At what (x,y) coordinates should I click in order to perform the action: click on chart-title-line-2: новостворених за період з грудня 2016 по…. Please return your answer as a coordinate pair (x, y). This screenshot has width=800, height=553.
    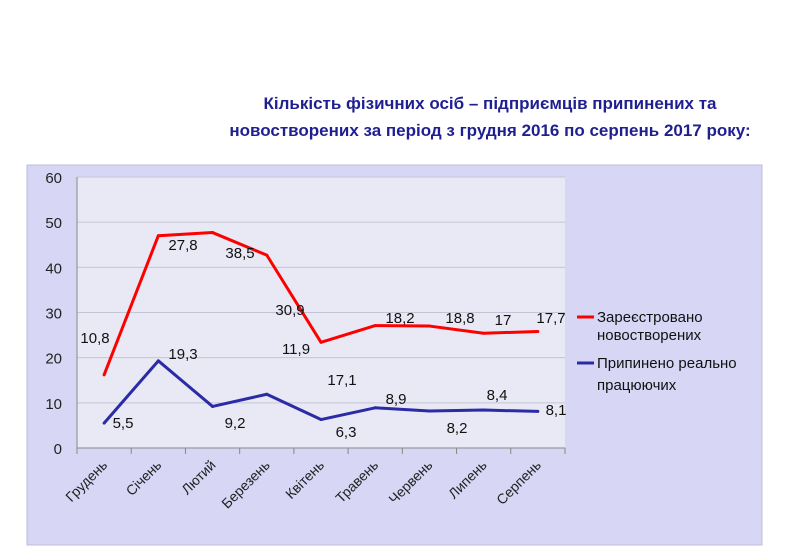
    Looking at the image, I should click on (490, 130).